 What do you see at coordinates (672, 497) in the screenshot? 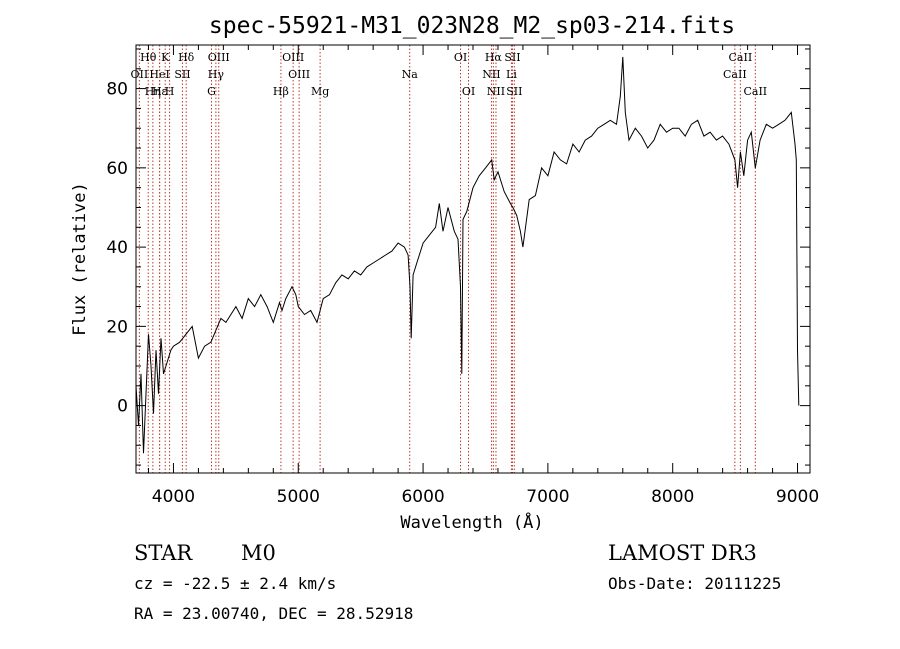
I see `x-tick-label: 8000` at bounding box center [672, 497].